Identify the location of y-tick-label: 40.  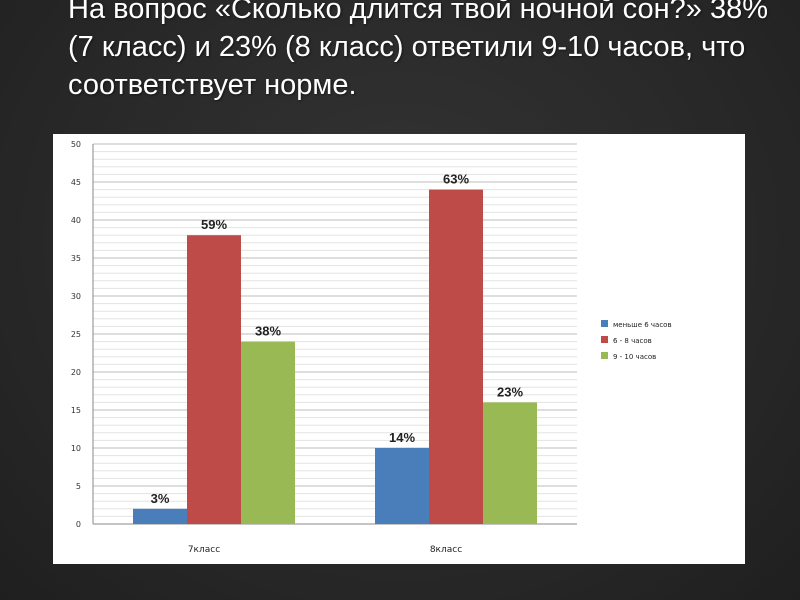
(76, 220).